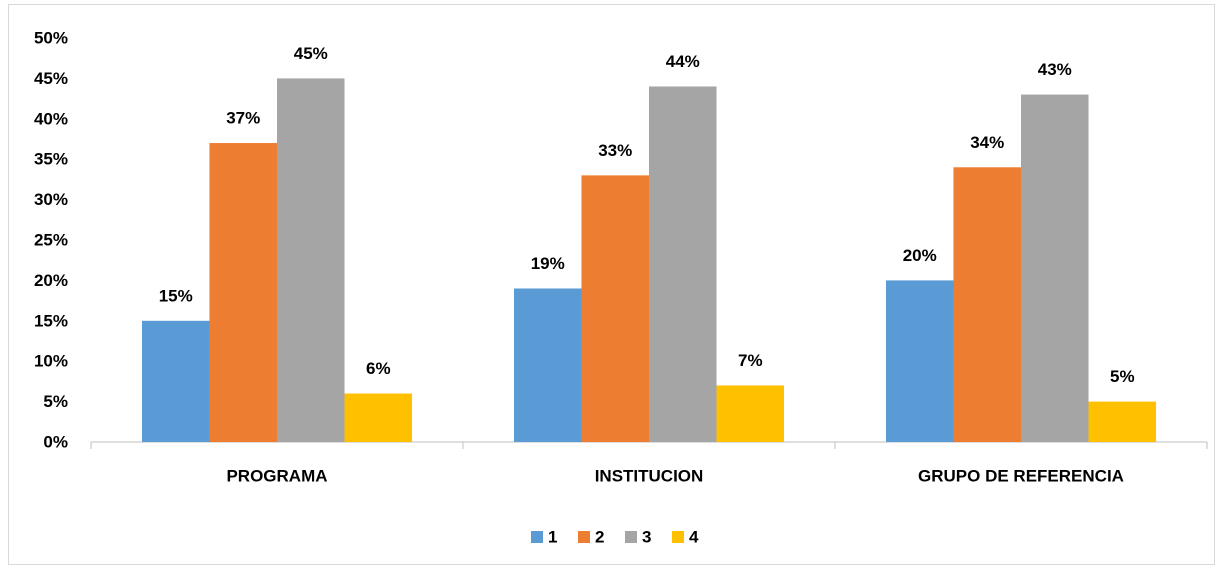 The height and width of the screenshot is (569, 1223). I want to click on y-tick-label: 5%, so click(55, 401).